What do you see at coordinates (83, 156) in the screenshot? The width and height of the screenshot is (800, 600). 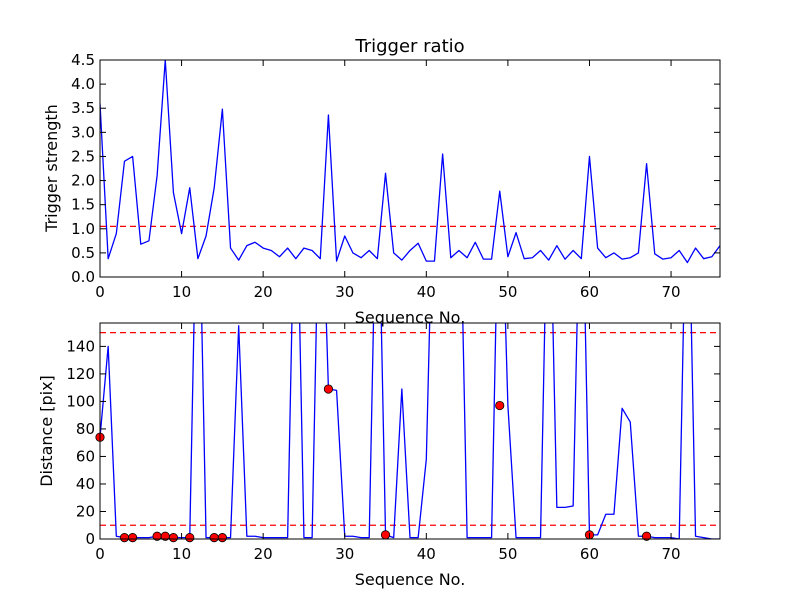 I see `y-tick-label: 2.5` at bounding box center [83, 156].